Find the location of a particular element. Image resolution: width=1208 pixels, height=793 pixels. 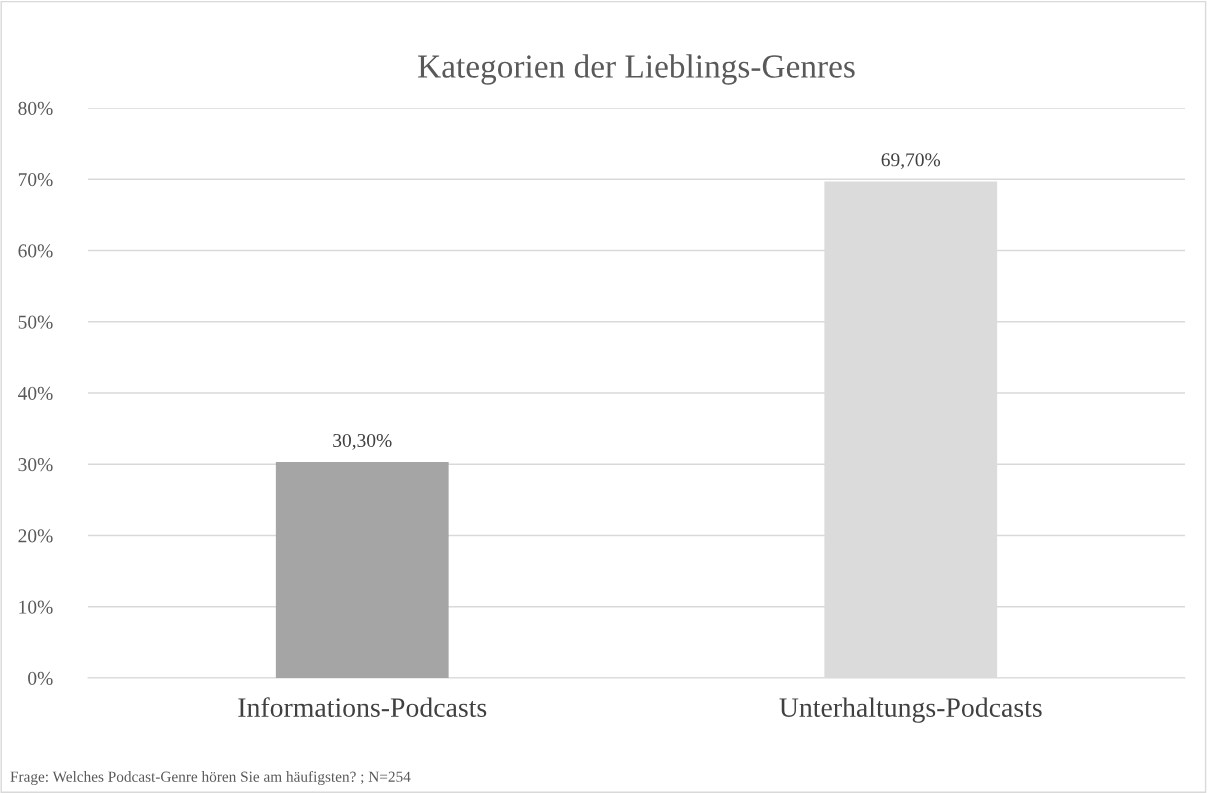

chart-title: Kategorien der Lieblings-Genres is located at coordinates (636, 69).